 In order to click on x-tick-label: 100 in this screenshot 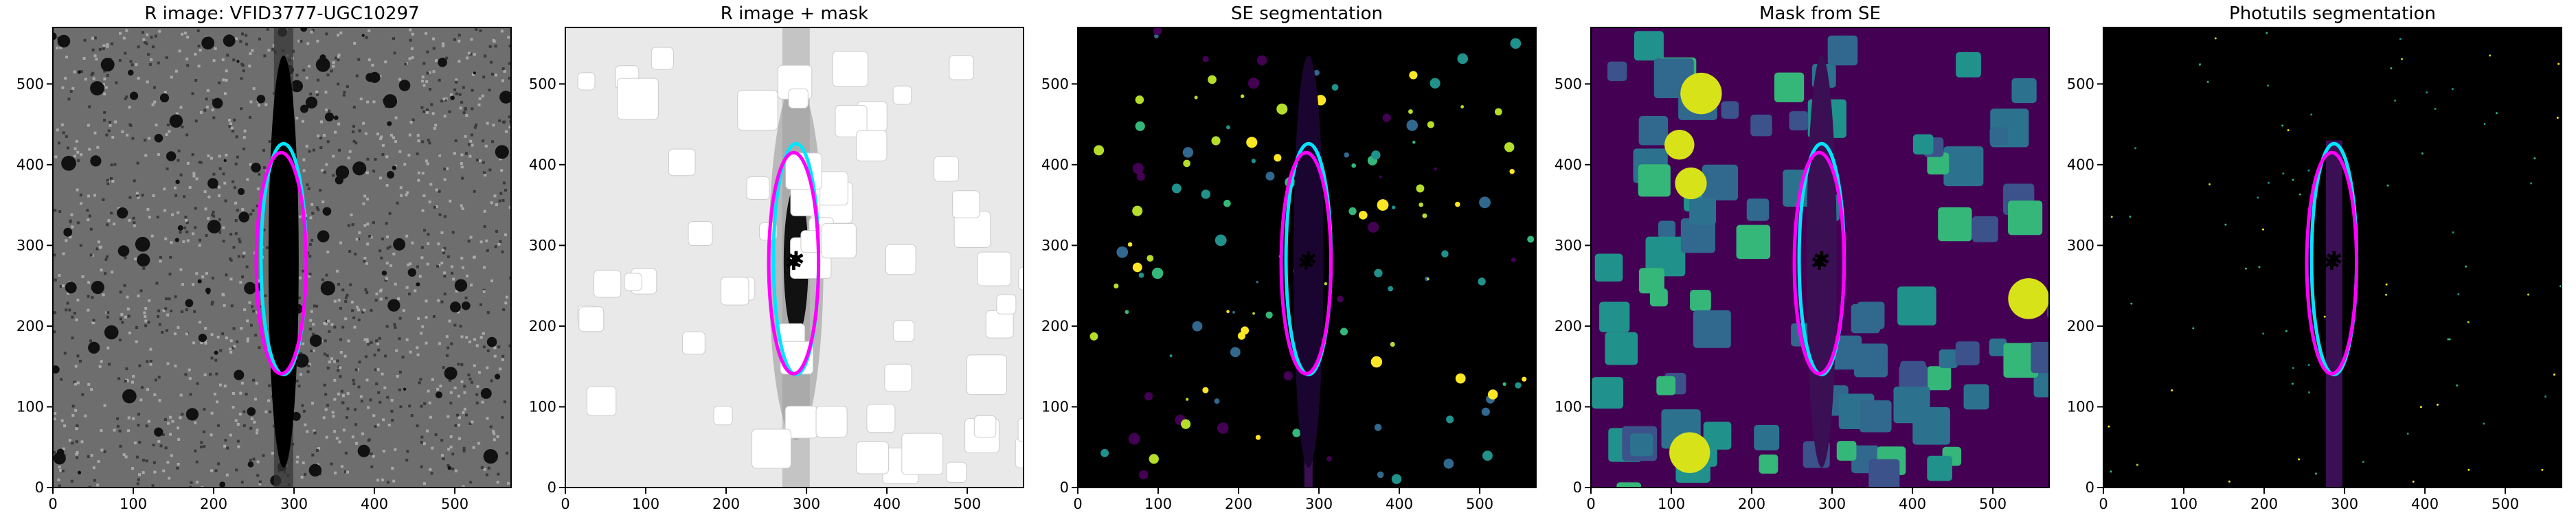, I will do `click(1671, 504)`.